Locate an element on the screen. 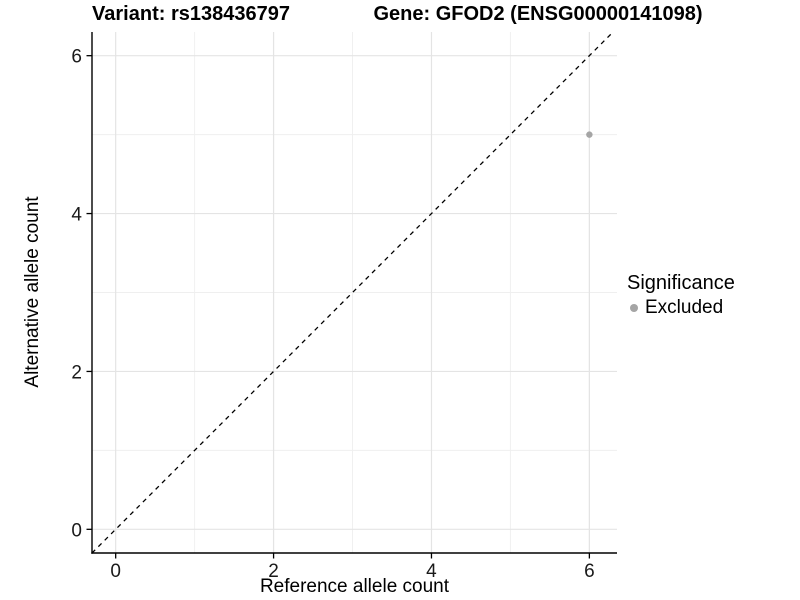 The height and width of the screenshot is (600, 800). x-axis-title: Reference allele count is located at coordinates (354, 586).